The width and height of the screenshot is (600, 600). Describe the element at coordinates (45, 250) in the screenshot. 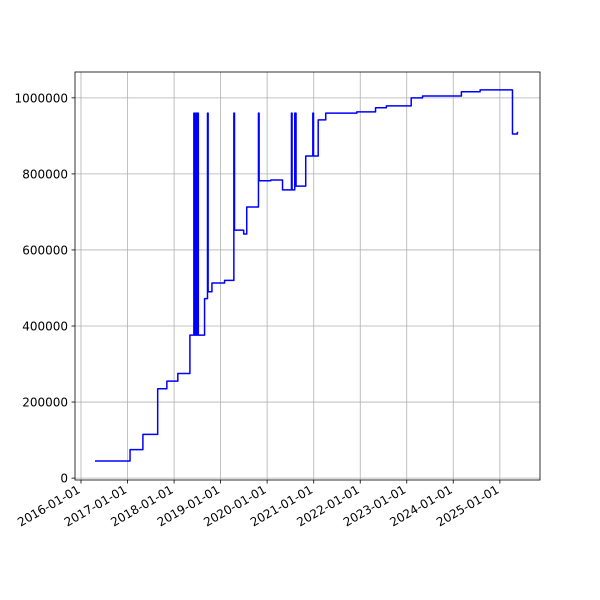

I see `y-tick-label: 600000` at that location.